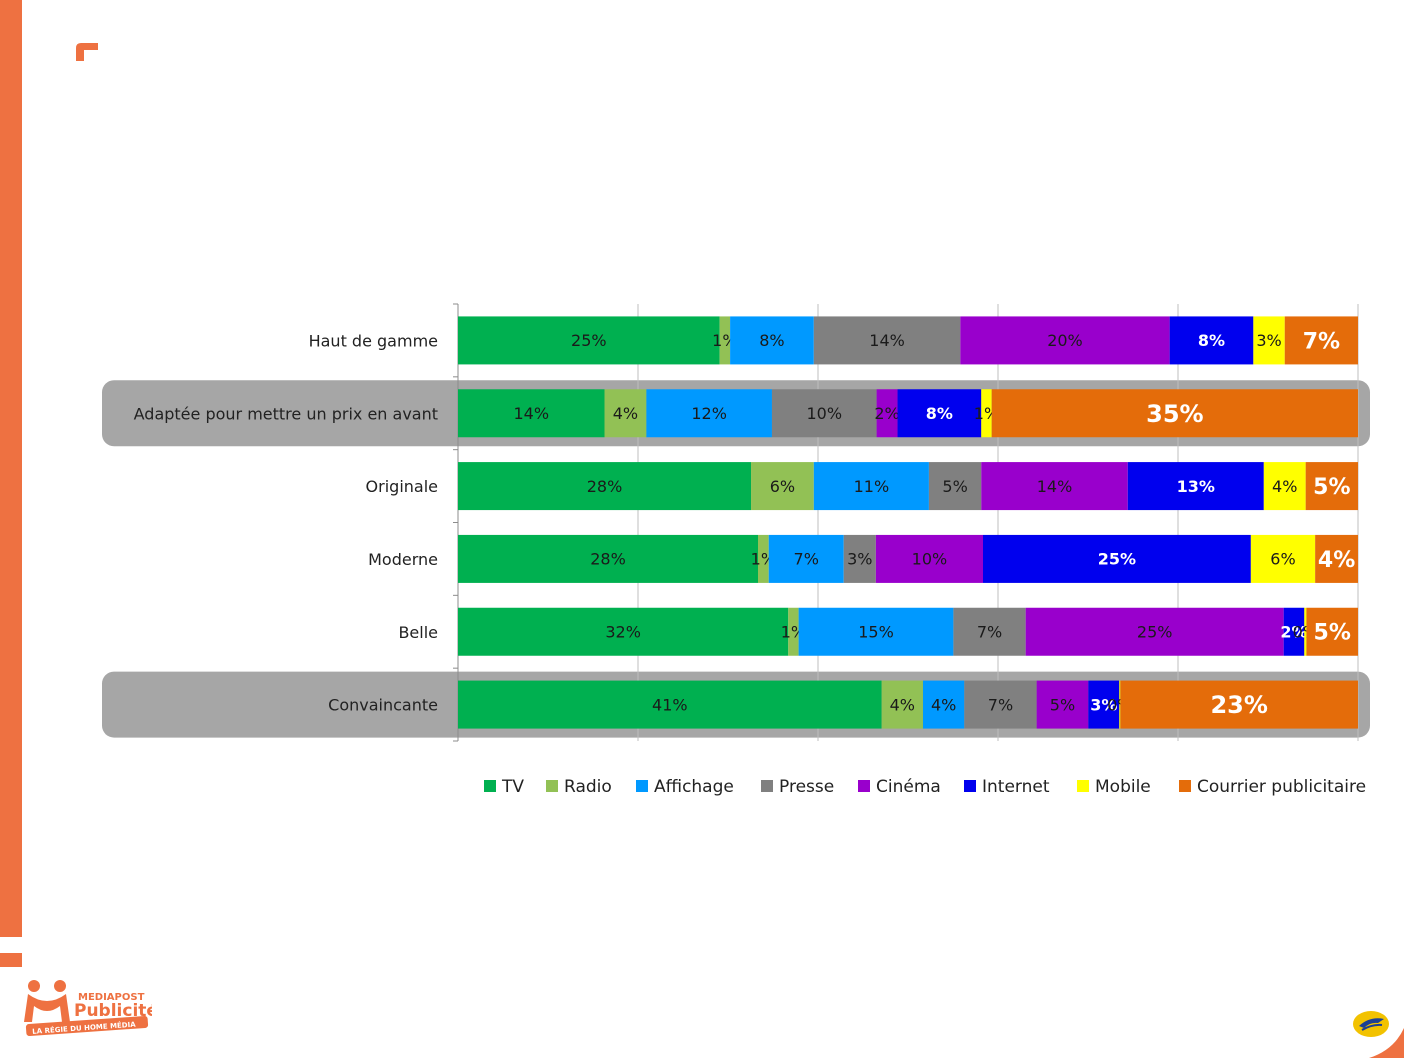 The width and height of the screenshot is (1404, 1058). Describe the element at coordinates (1123, 787) in the screenshot. I see `legend-label-mobile: Mobile` at that location.